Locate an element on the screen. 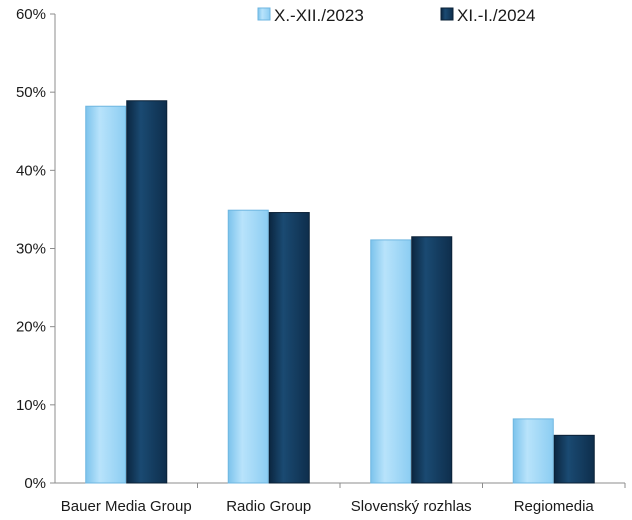 This screenshot has height=520, width=632. y-tick-label: 30% is located at coordinates (31, 249).